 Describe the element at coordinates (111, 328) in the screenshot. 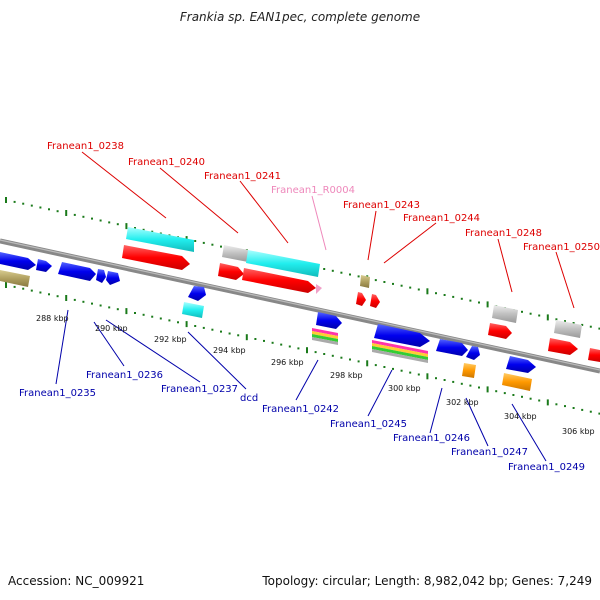

I see `kbp-label: 290 kbp` at that location.